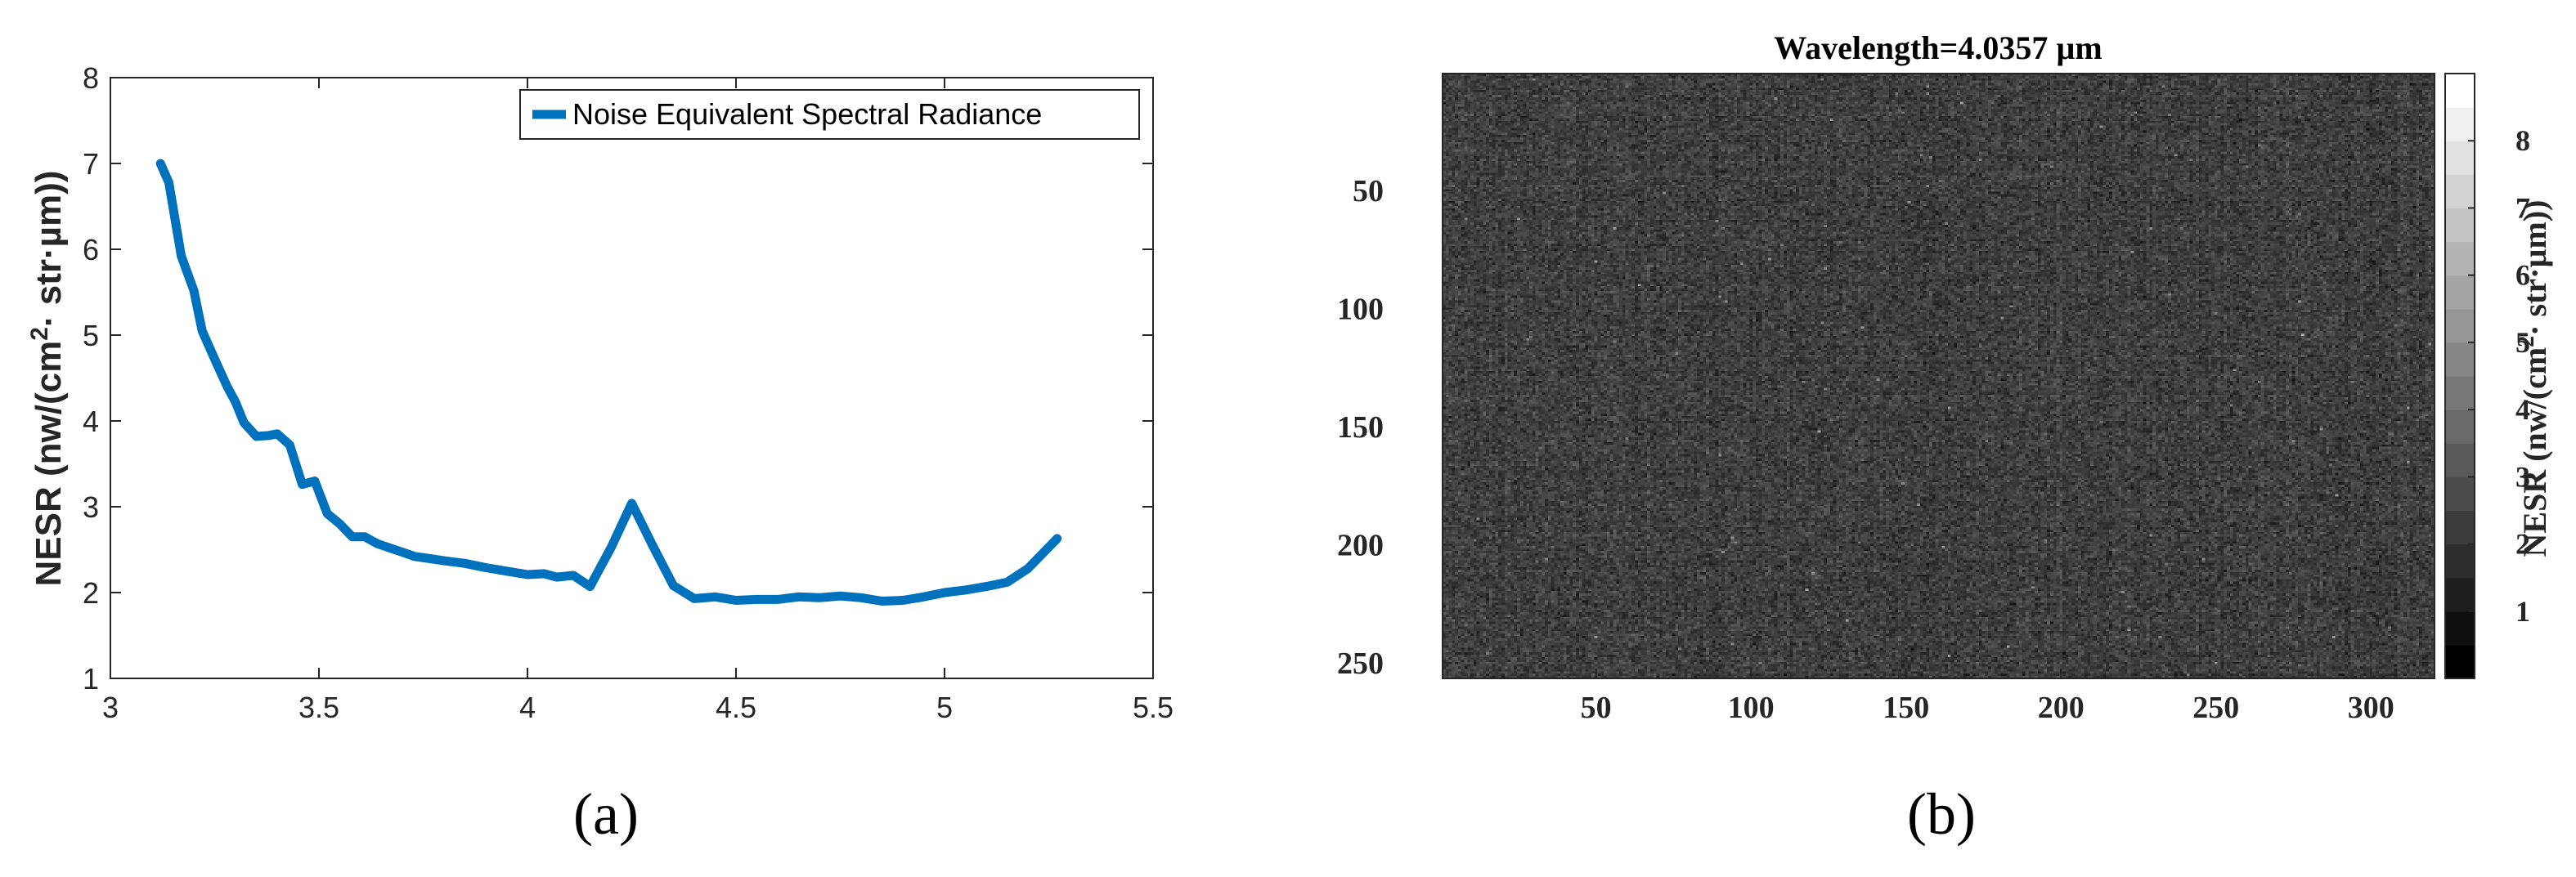 The image size is (2576, 877). What do you see at coordinates (1942, 814) in the screenshot?
I see `panel-b-label: (b)` at bounding box center [1942, 814].